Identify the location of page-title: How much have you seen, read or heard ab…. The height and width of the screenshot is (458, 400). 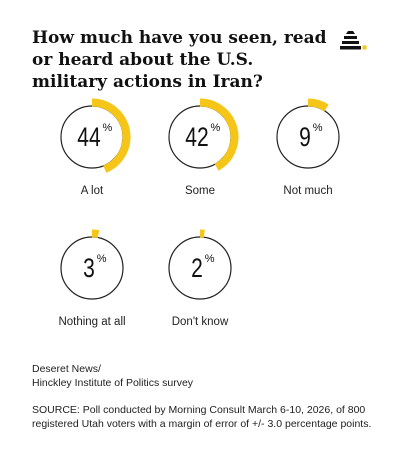
(179, 60).